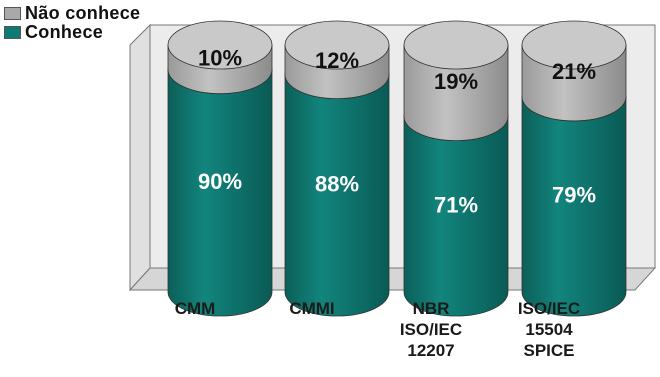 The height and width of the screenshot is (377, 660). Describe the element at coordinates (12, 32) in the screenshot. I see `legend-swatch-conhece` at that location.